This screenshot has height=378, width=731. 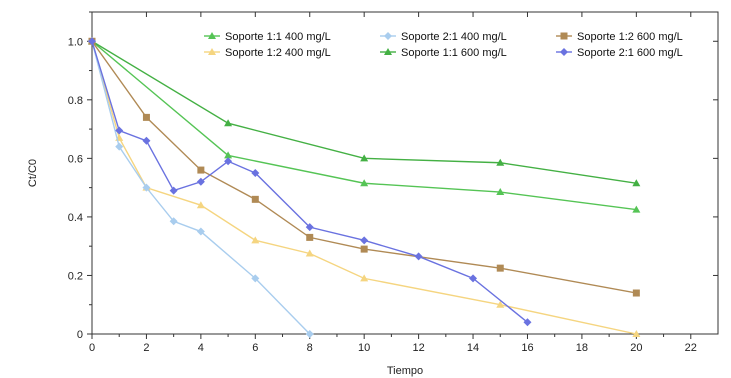 I want to click on legend-item: Soporte 1:2 400 mg/L, so click(x=267, y=53).